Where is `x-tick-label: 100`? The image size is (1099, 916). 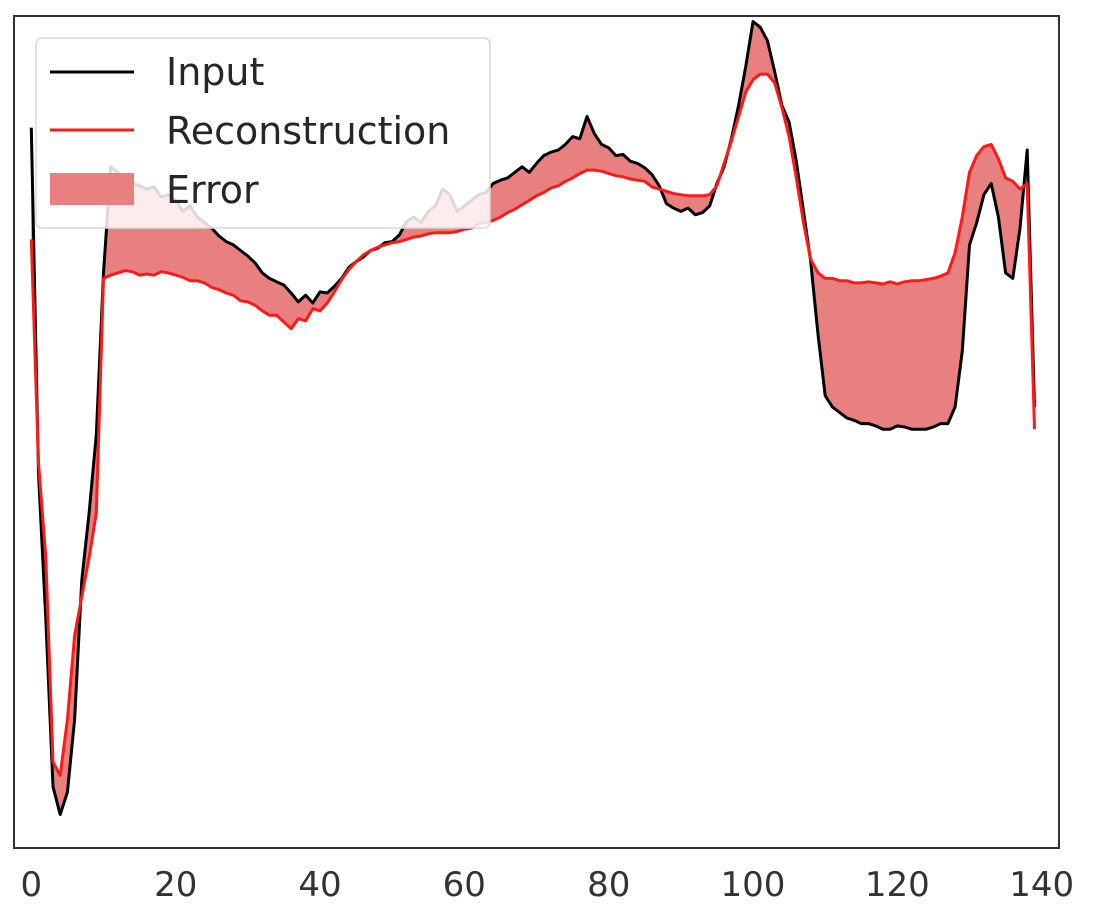 x-tick-label: 100 is located at coordinates (753, 885).